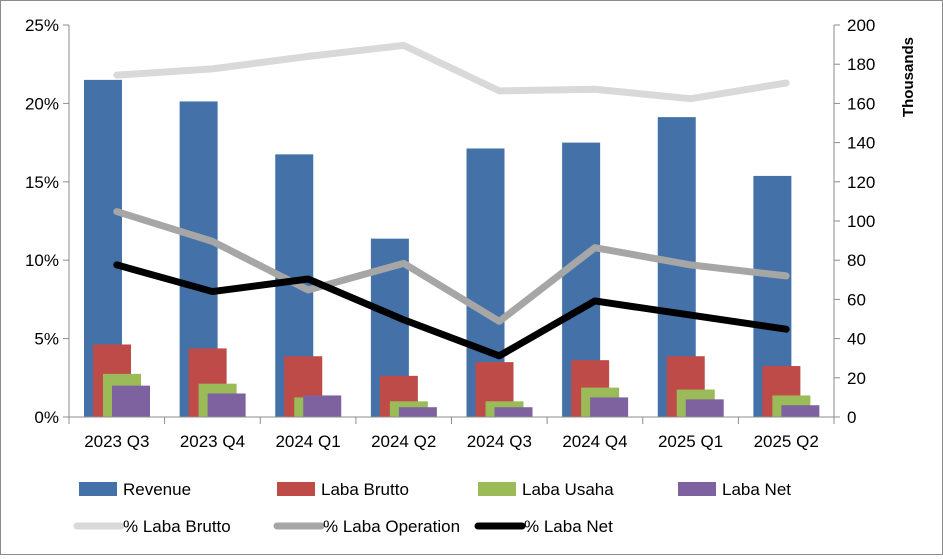 Image resolution: width=943 pixels, height=559 pixels. What do you see at coordinates (212, 441) in the screenshot?
I see `x-tick-label-1: 2023 Q4` at bounding box center [212, 441].